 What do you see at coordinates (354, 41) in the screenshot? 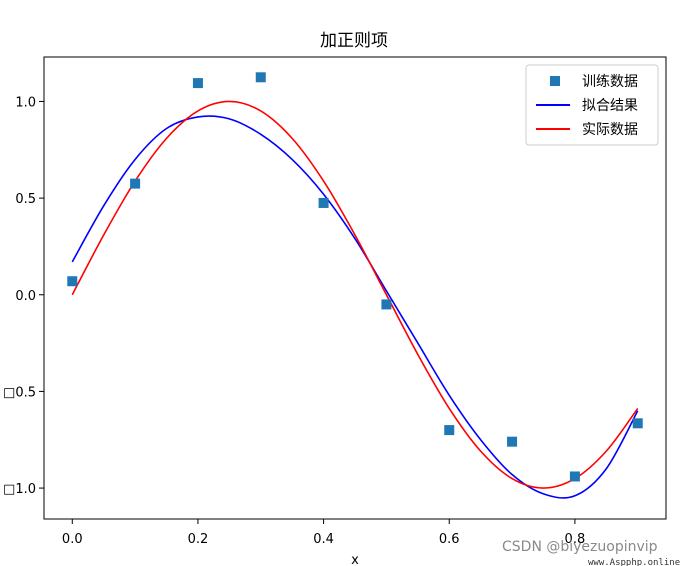
I see `chart-title: 加正则项` at bounding box center [354, 41].